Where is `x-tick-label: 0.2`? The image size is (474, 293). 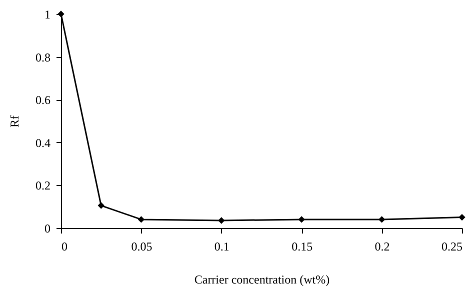
x-tick-label: 0.2 is located at coordinates (382, 247).